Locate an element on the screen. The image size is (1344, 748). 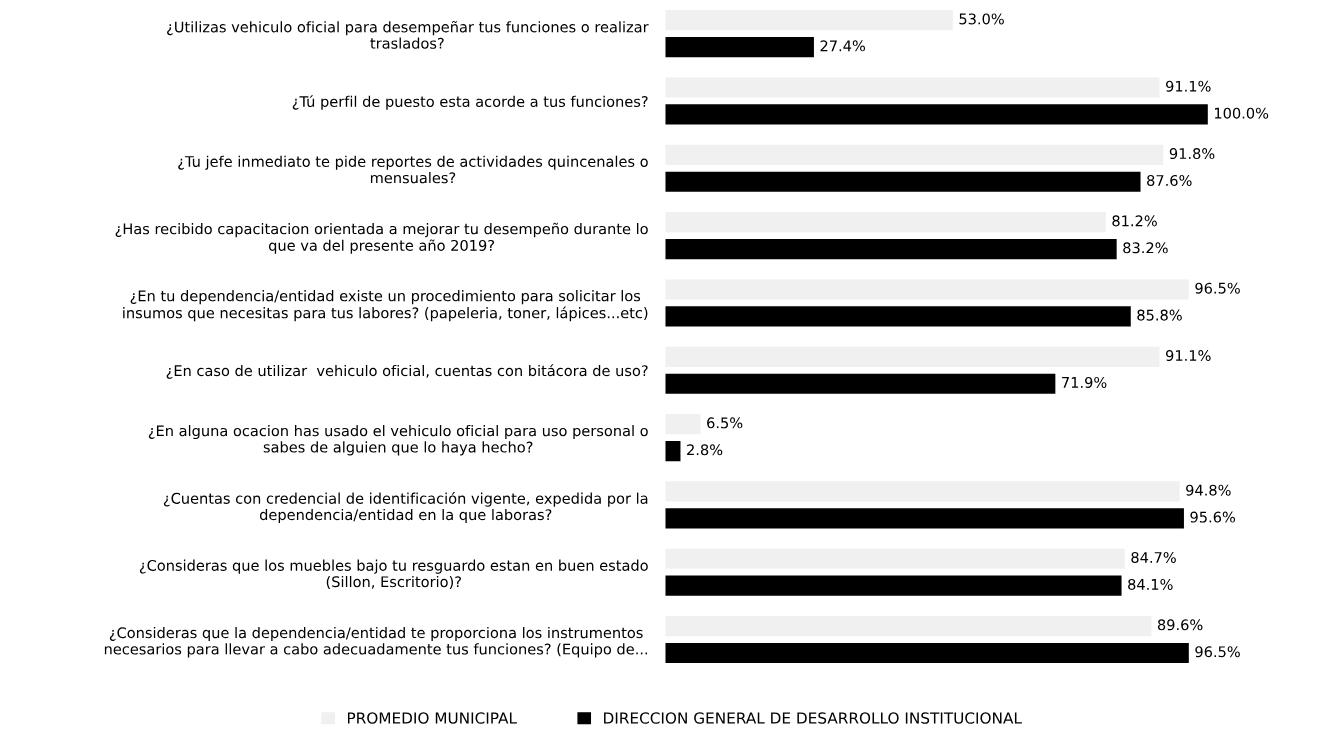
legend-label: PROMEDIO MUNICIPAL is located at coordinates (432, 718).